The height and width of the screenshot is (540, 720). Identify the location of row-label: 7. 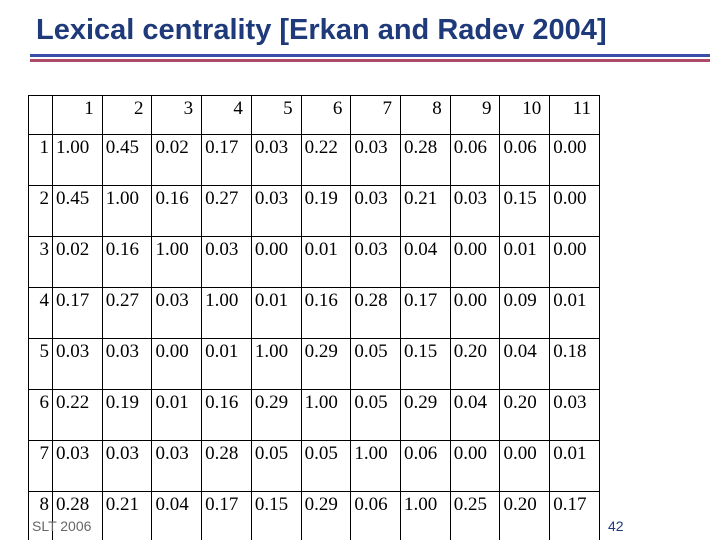
(40, 466).